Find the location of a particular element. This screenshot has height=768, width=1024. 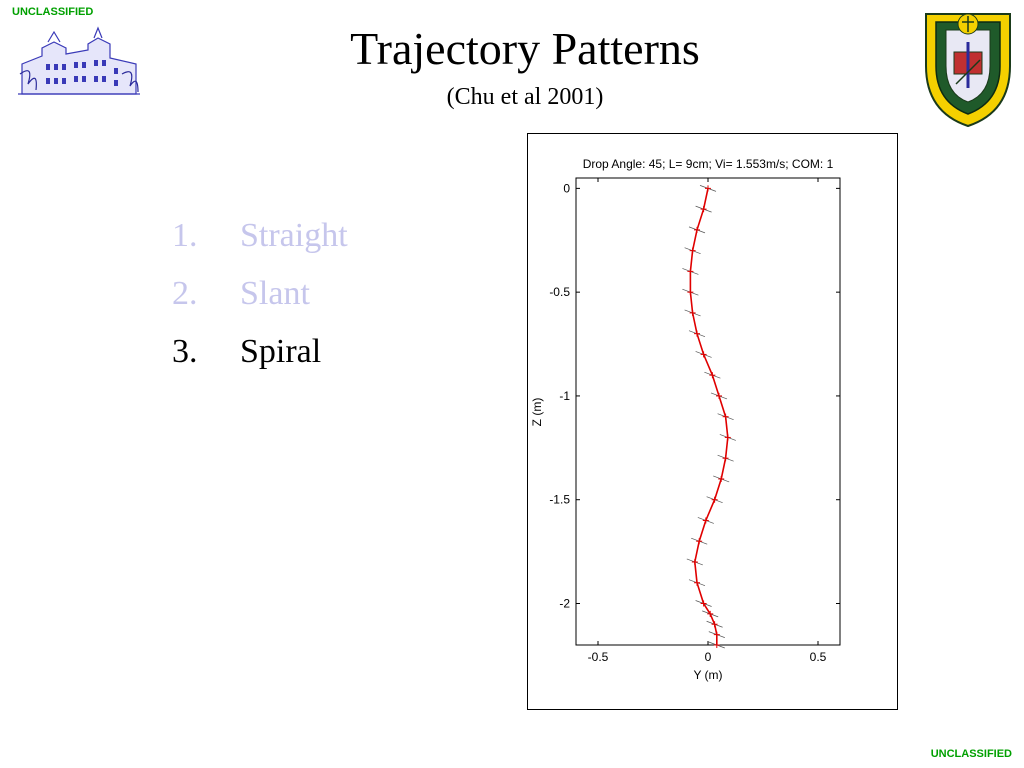

x-axis: -0.5 0 0.5 is located at coordinates (707, 421).